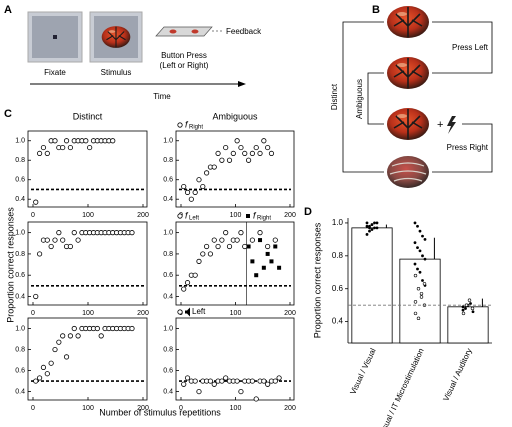  I want to click on bracket-left, so click(462, 47).